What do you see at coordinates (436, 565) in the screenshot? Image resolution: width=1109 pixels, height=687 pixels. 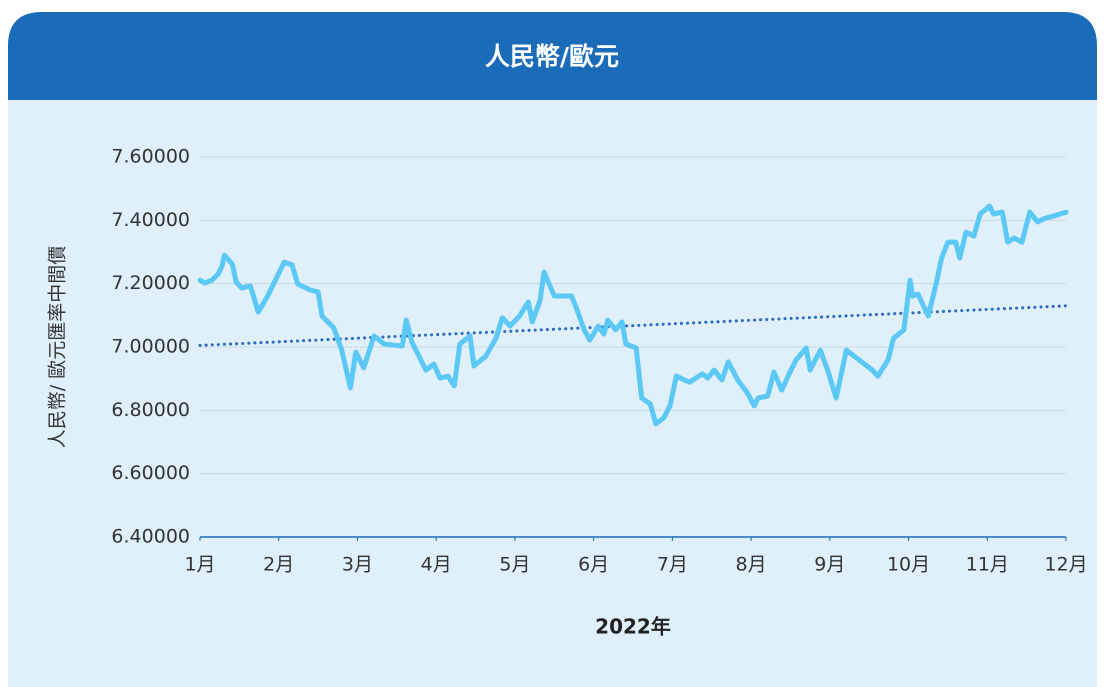 I see `x-tick-label: 4月` at bounding box center [436, 565].